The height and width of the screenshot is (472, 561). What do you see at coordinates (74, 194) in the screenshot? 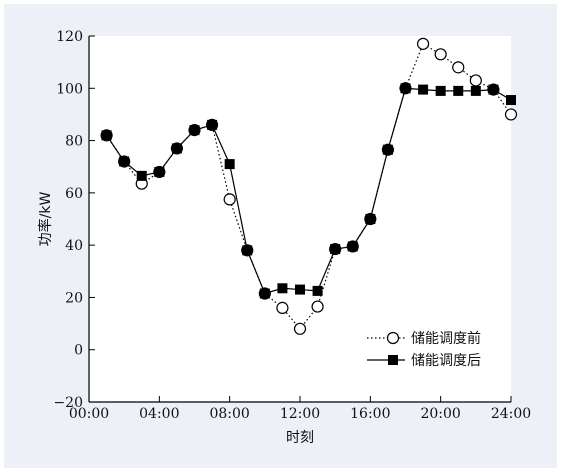
I see `y-tick-label: 60` at bounding box center [74, 194].